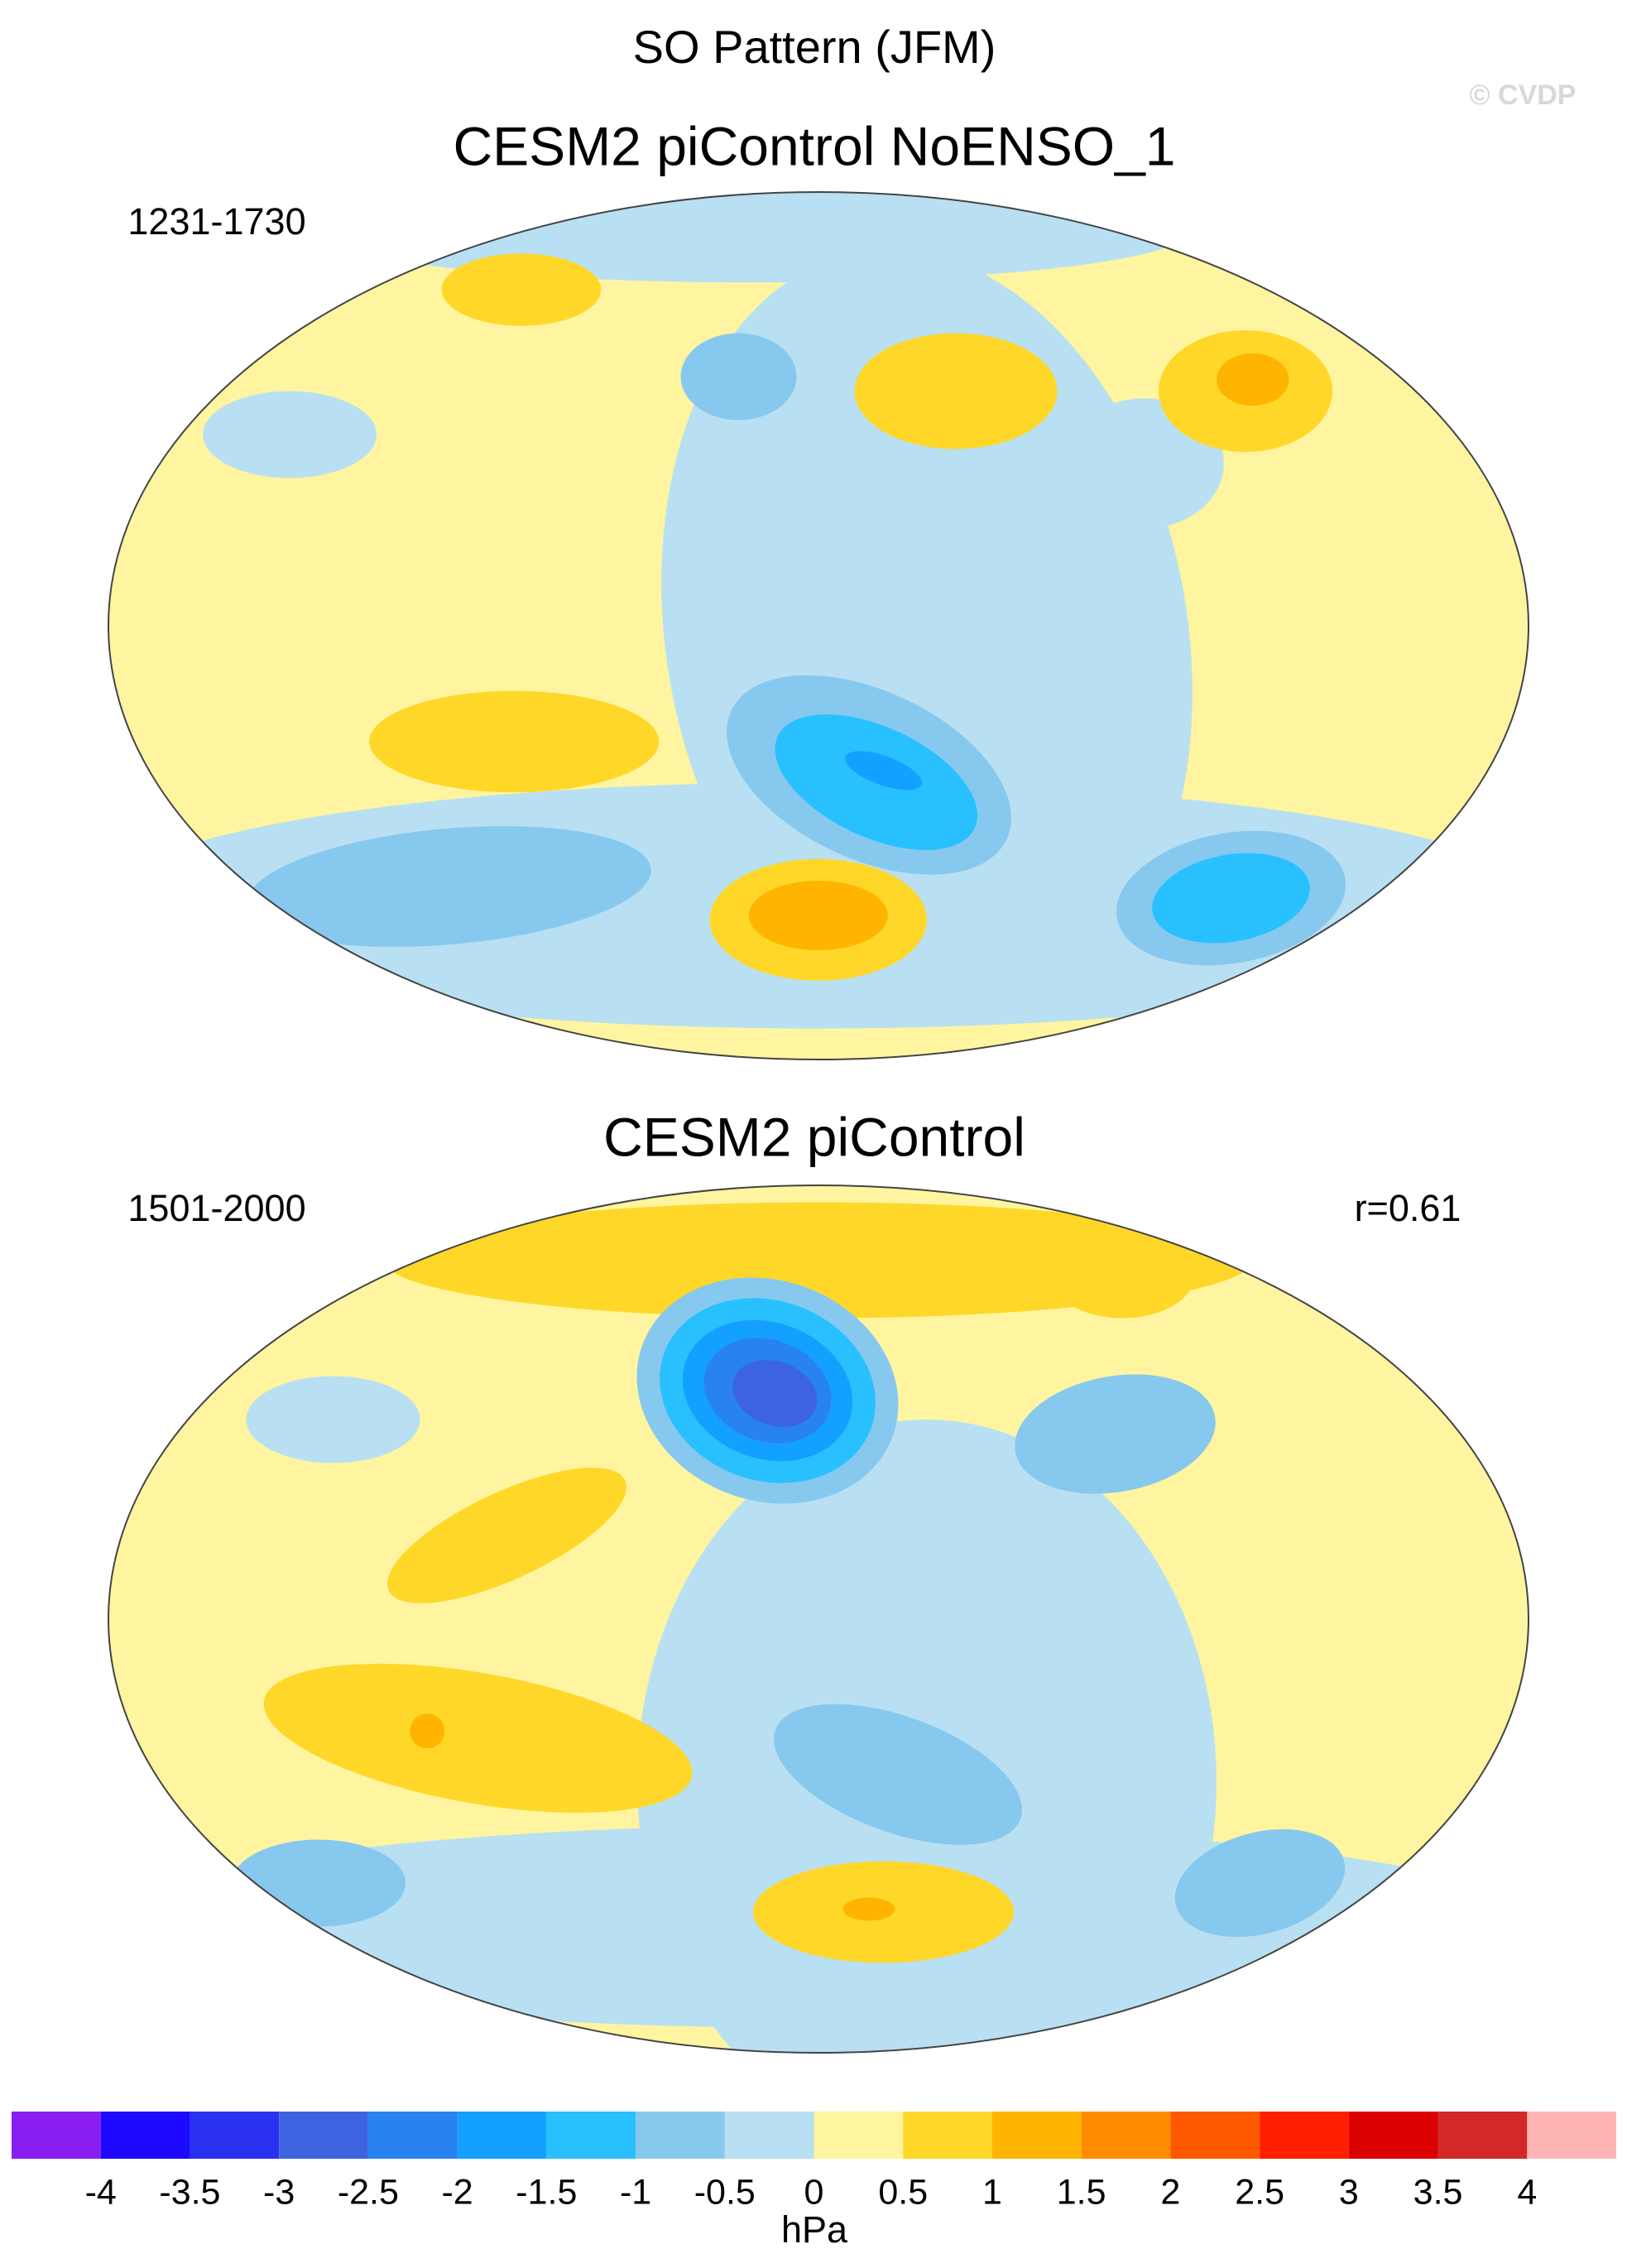  I want to click on panel-title: CESM2 piControl, so click(814, 1136).